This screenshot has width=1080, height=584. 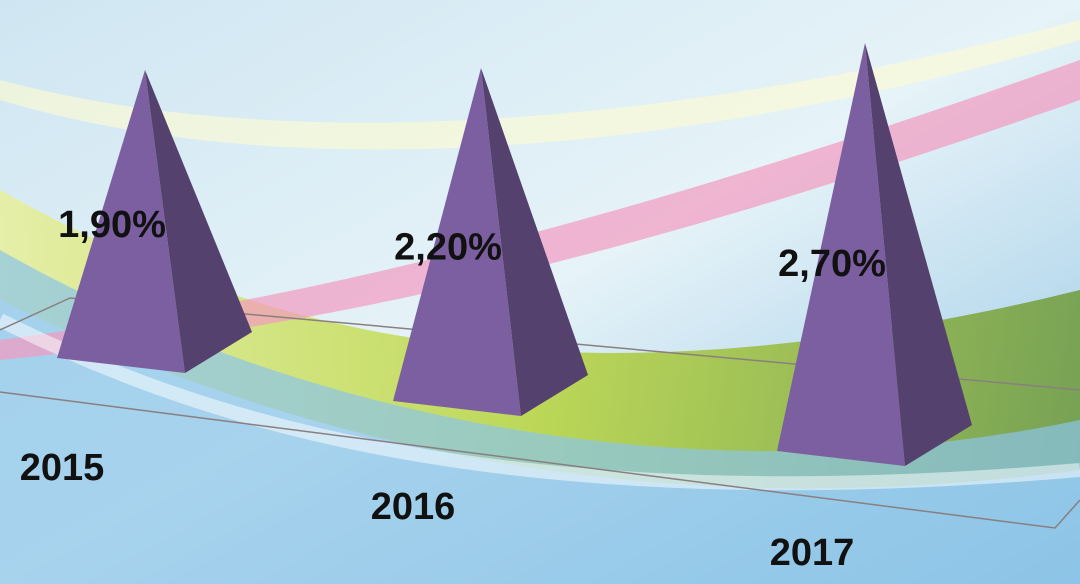 What do you see at coordinates (812, 553) in the screenshot?
I see `x-tick-label: 2017` at bounding box center [812, 553].